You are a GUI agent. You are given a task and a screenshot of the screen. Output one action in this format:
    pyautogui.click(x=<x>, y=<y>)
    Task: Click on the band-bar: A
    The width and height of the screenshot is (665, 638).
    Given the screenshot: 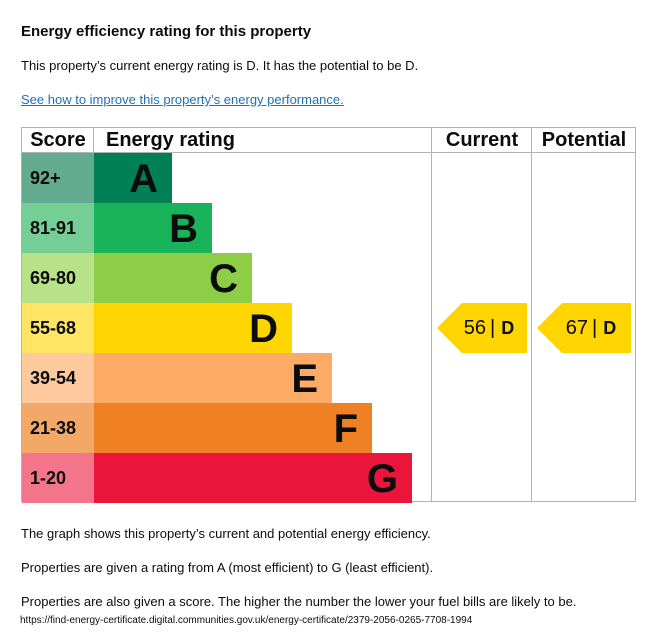 What is the action you would take?
    pyautogui.click(x=133, y=178)
    